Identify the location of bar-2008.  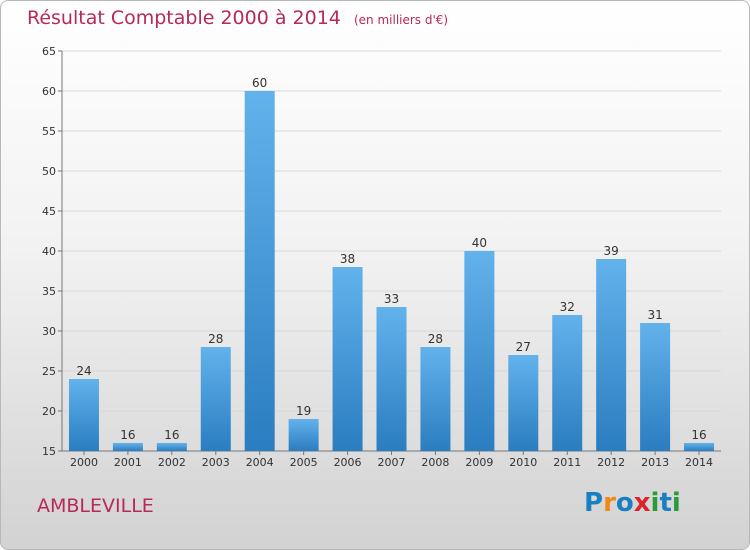
(435, 399).